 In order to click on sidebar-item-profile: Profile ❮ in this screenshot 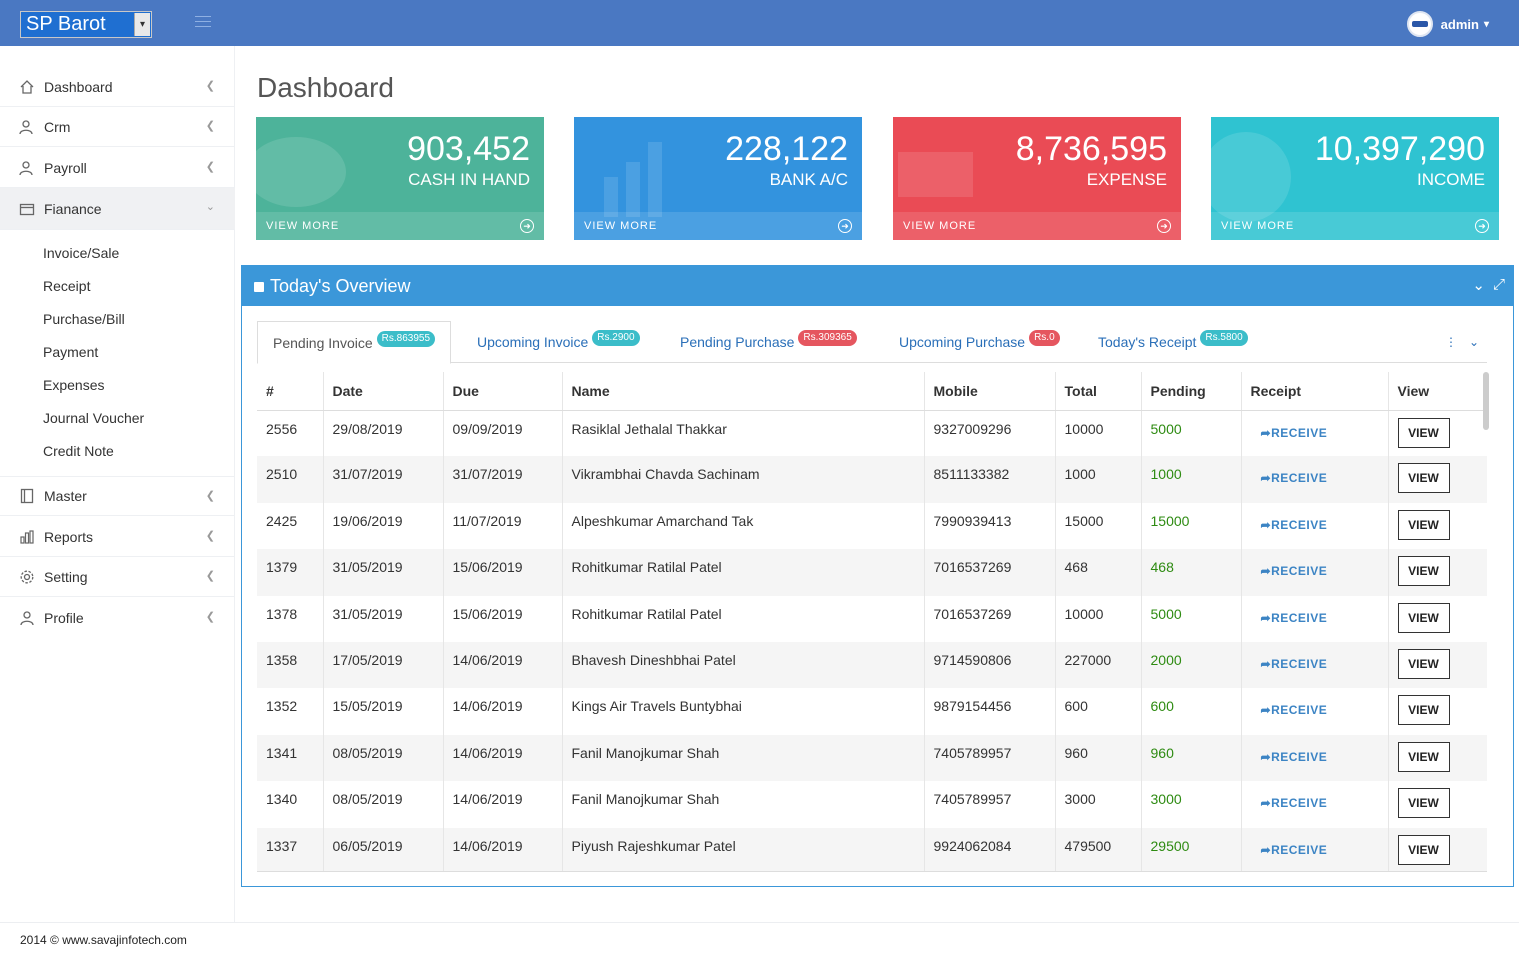, I will do `click(117, 618)`.